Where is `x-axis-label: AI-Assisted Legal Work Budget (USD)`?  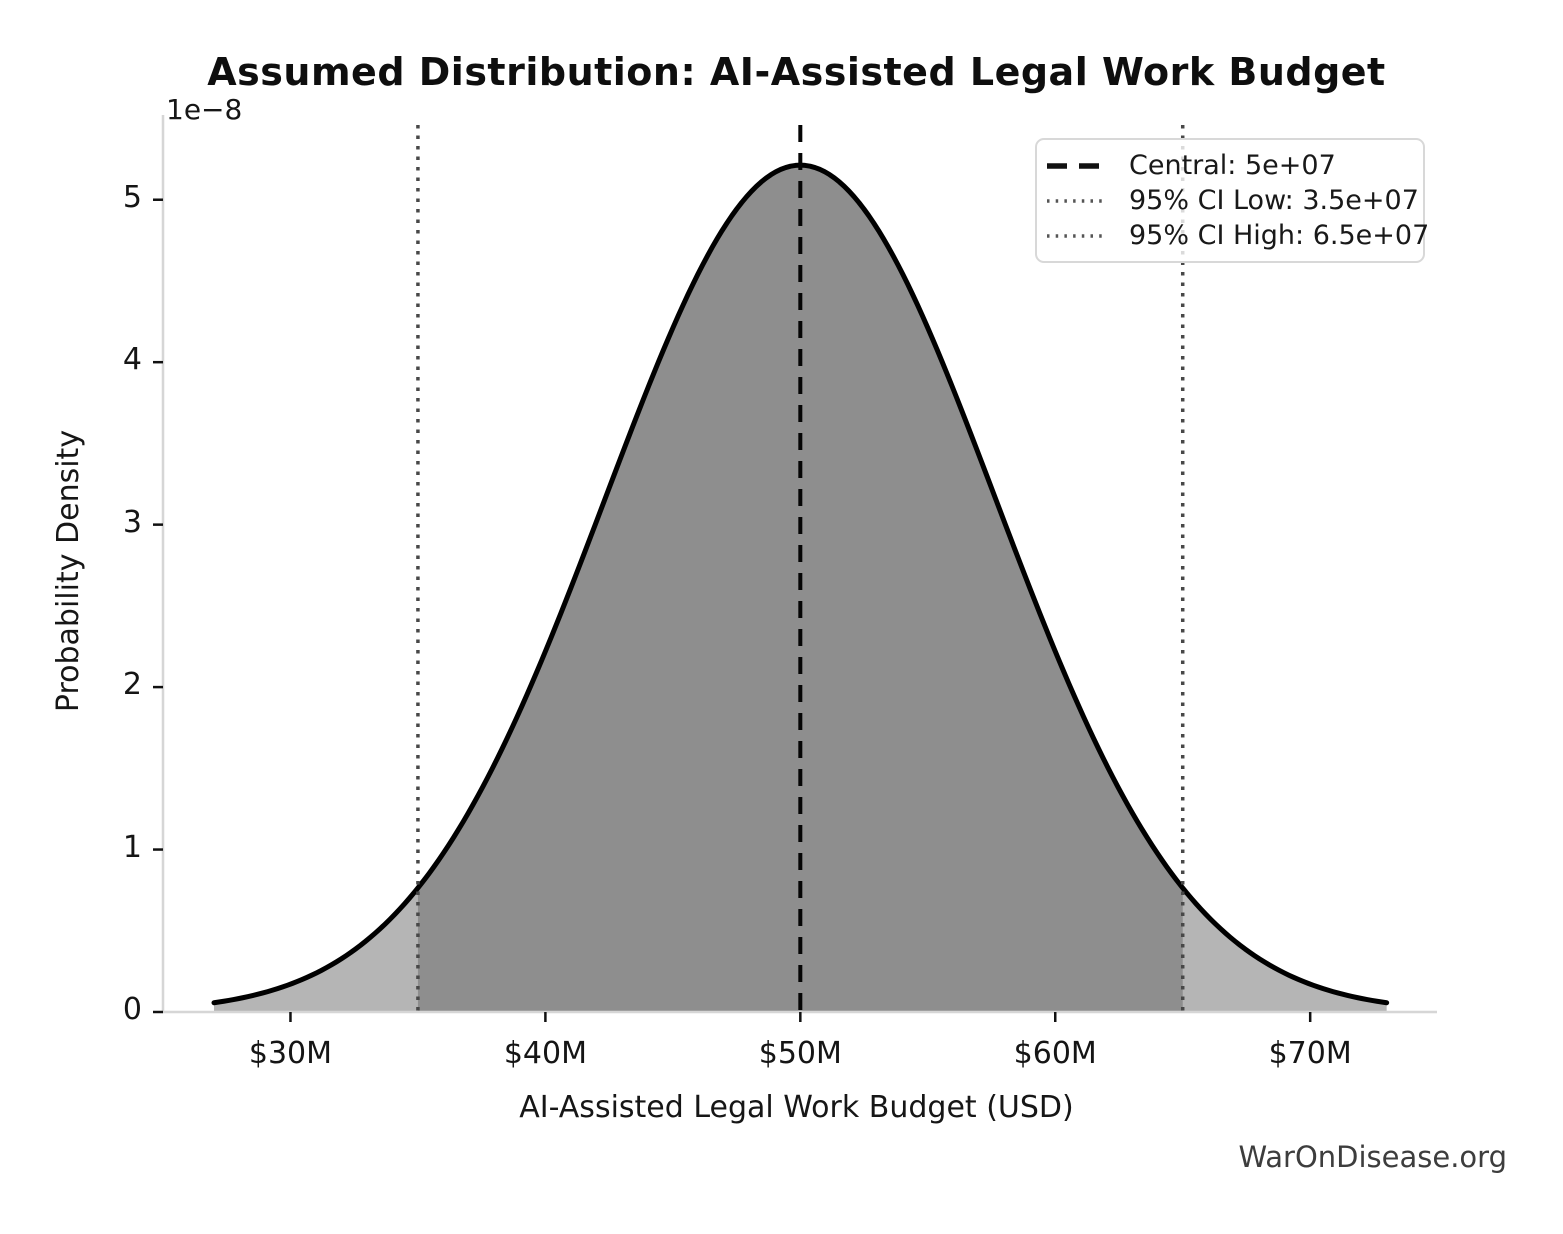 x-axis-label: AI-Assisted Legal Work Budget (USD) is located at coordinates (796, 1107).